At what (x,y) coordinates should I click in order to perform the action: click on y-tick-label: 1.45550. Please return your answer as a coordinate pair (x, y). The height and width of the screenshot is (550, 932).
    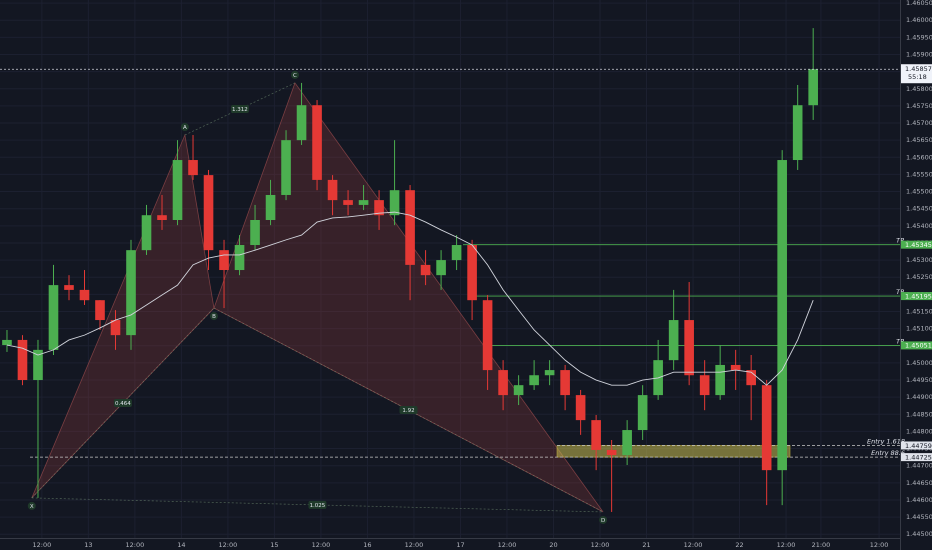
    Looking at the image, I should click on (919, 174).